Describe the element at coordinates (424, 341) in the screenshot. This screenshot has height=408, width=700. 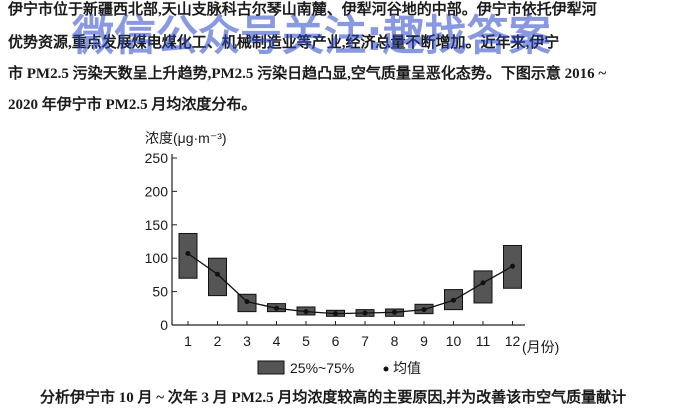
I see `x-tick-label: 9` at that location.